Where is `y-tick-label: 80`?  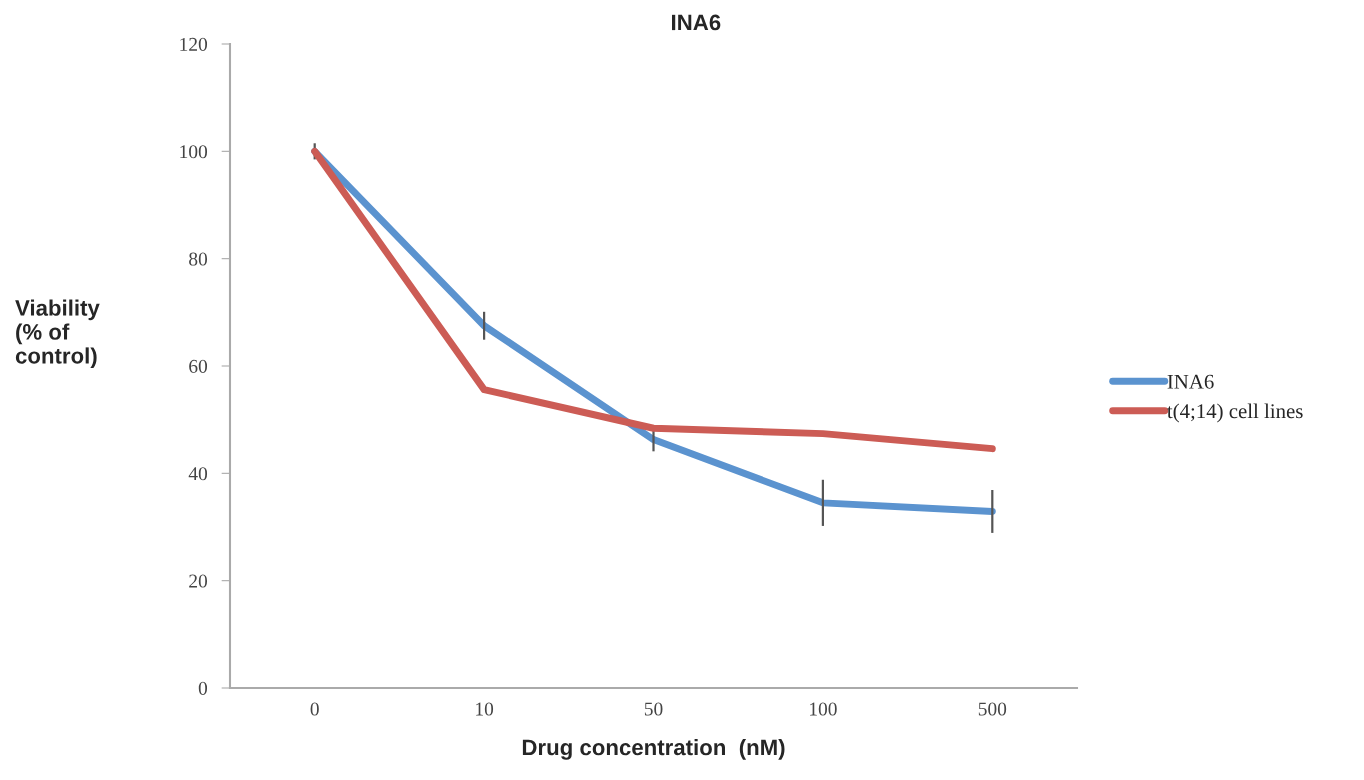 y-tick-label: 80 is located at coordinates (198, 259).